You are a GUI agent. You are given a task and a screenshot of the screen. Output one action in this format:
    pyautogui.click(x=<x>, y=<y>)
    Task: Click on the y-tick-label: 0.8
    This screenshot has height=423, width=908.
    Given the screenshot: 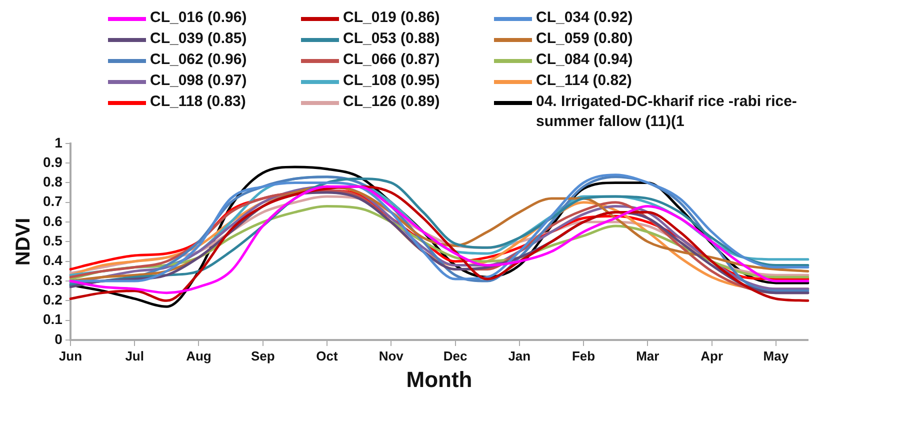 What is the action you would take?
    pyautogui.click(x=52, y=182)
    